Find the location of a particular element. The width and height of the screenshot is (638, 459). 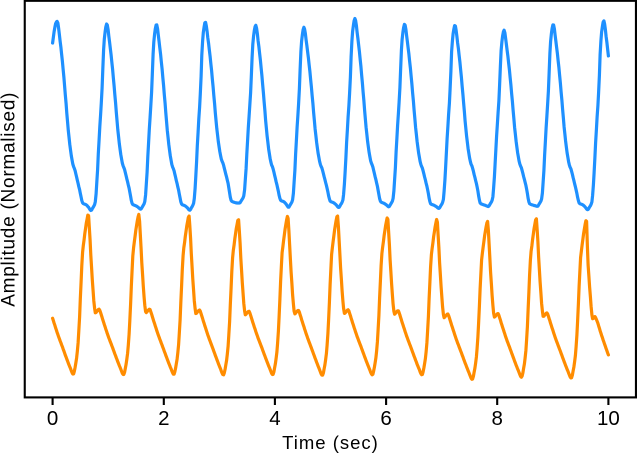

svg-text: 0 is located at coordinates (52, 418).